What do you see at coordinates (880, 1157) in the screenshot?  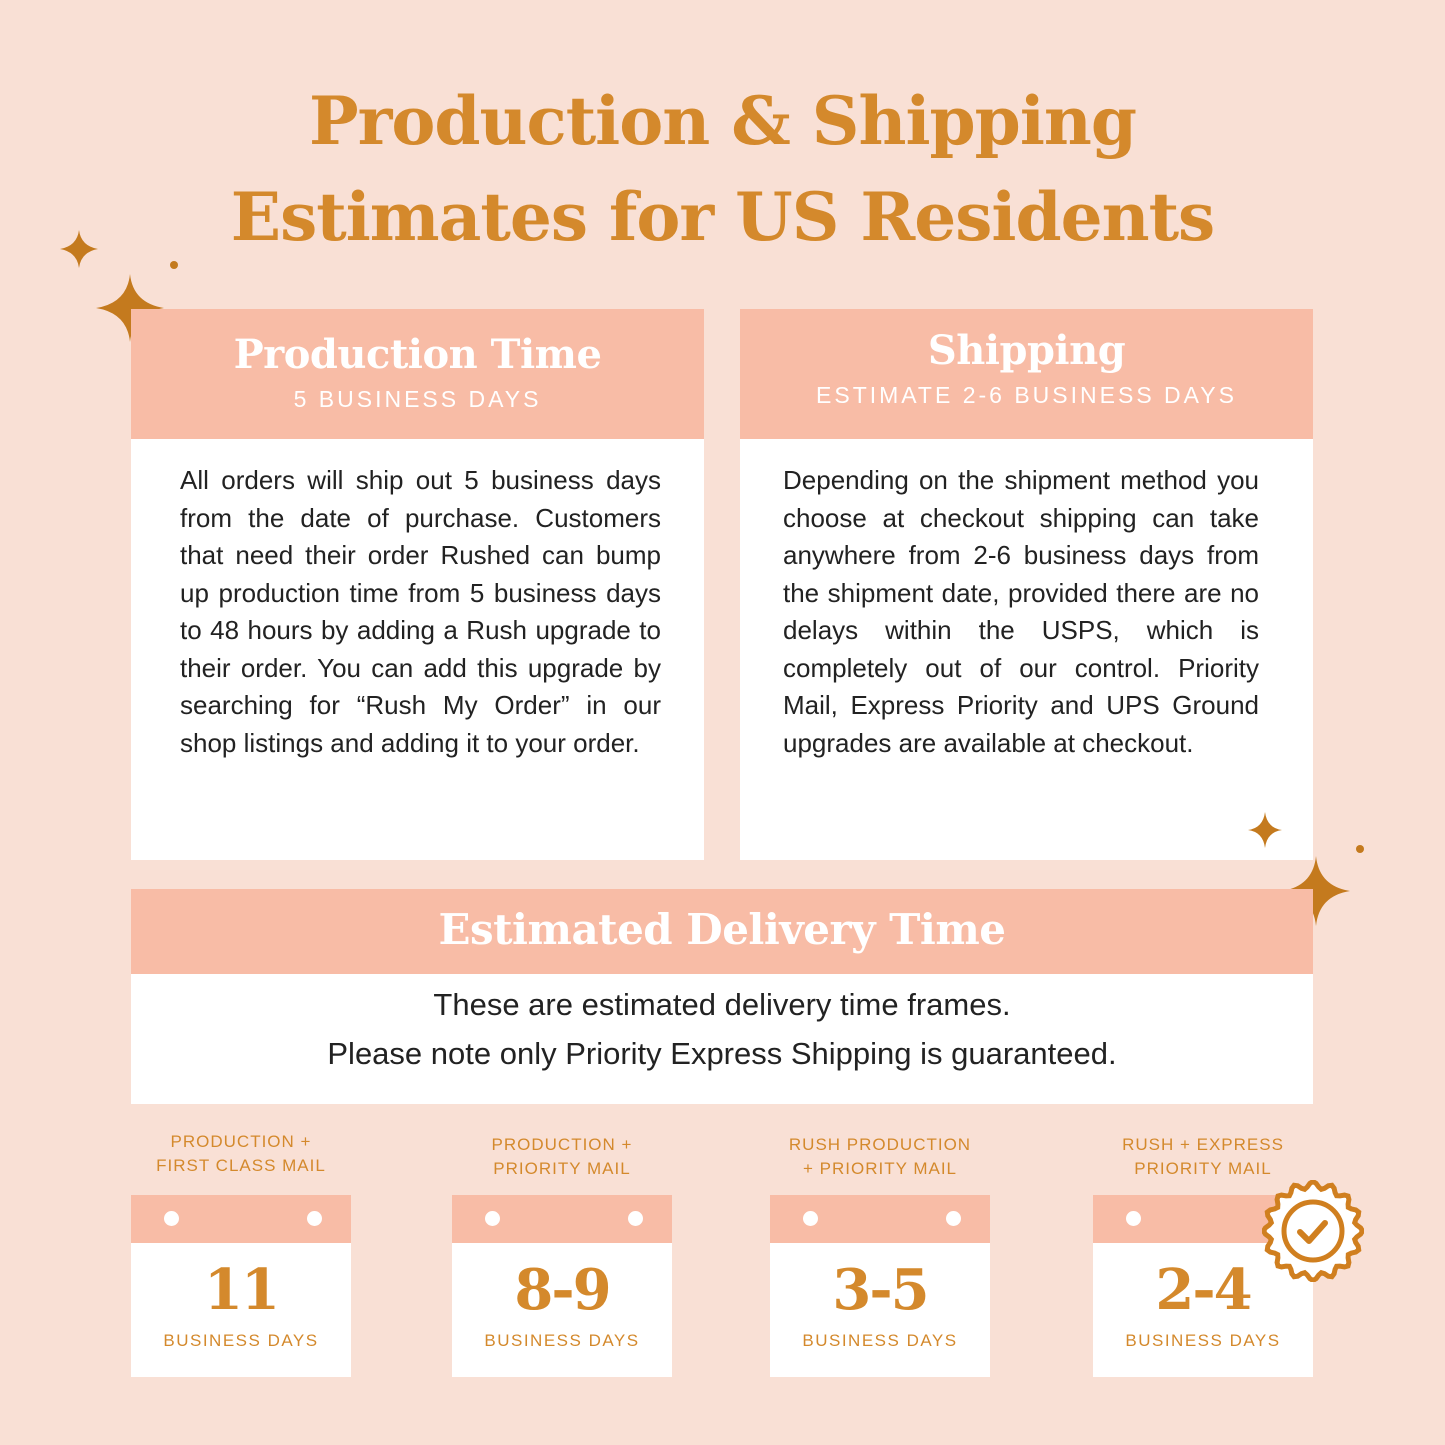 I see `option-label: RUSH PRODUCTION + PRIORITY MAIL` at bounding box center [880, 1157].